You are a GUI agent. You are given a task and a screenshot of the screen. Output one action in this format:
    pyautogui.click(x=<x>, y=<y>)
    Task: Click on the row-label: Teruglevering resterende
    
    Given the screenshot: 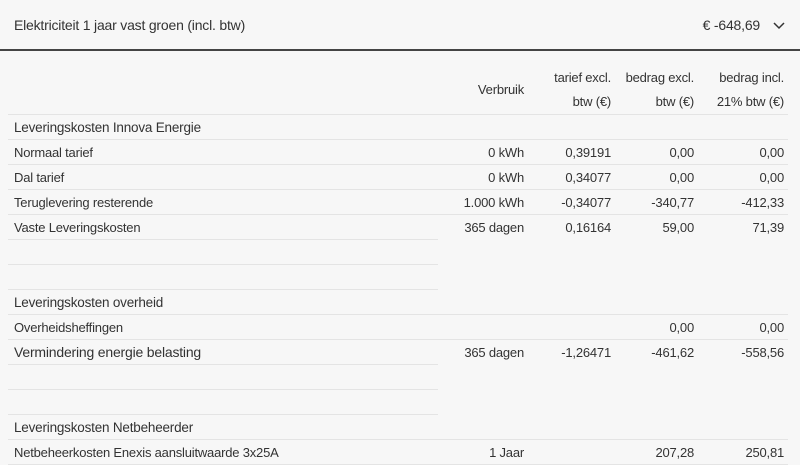 What is the action you would take?
    pyautogui.click(x=223, y=202)
    